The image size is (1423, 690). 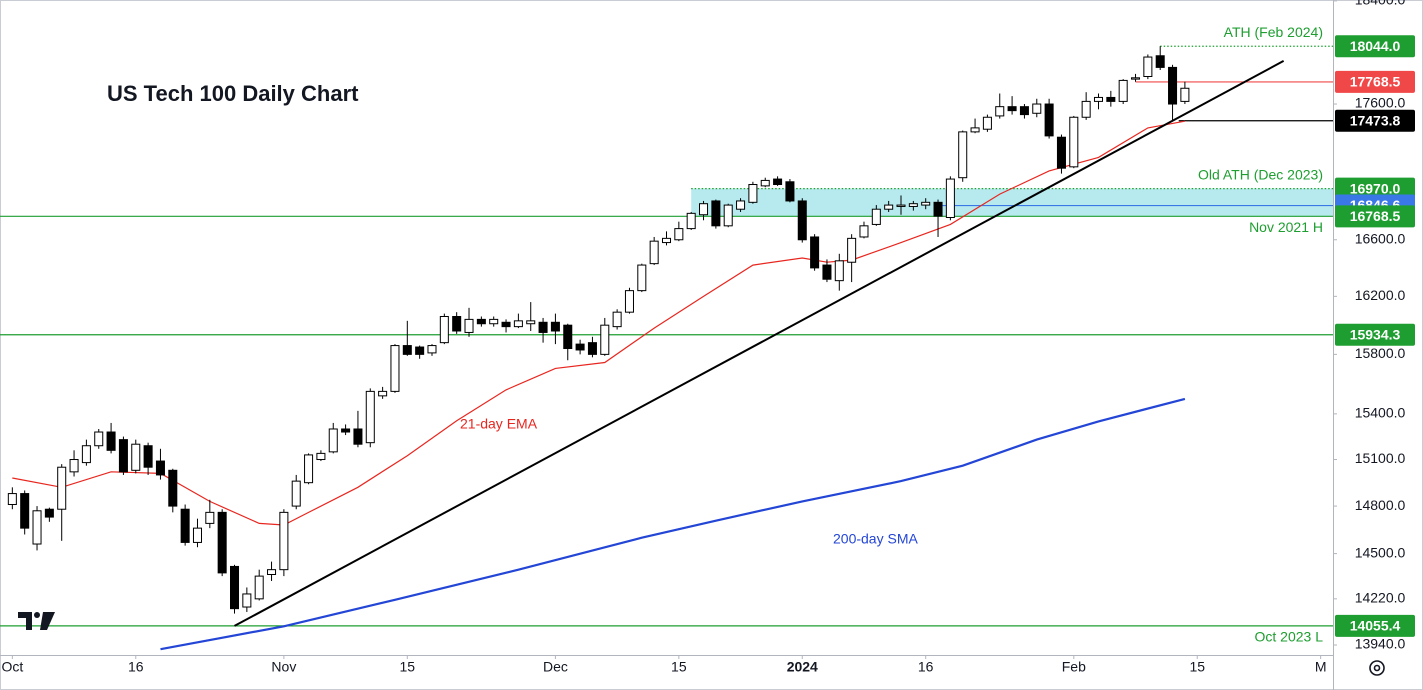 I want to click on level-note: Oct 2023 L, so click(x=1289, y=637).